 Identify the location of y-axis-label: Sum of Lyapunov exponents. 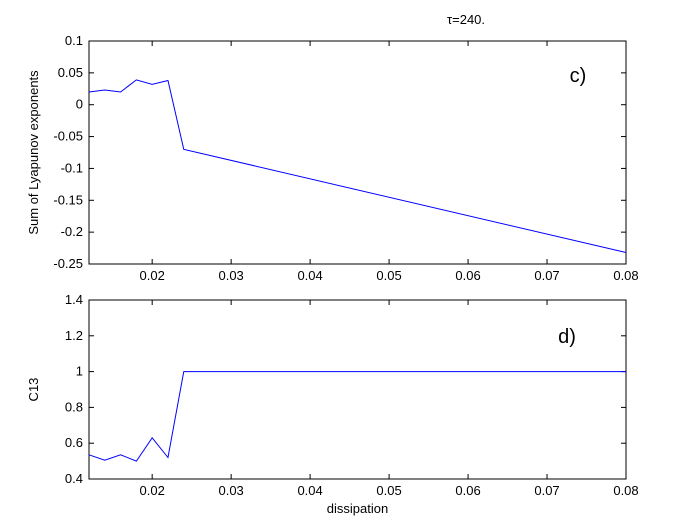
(33, 152).